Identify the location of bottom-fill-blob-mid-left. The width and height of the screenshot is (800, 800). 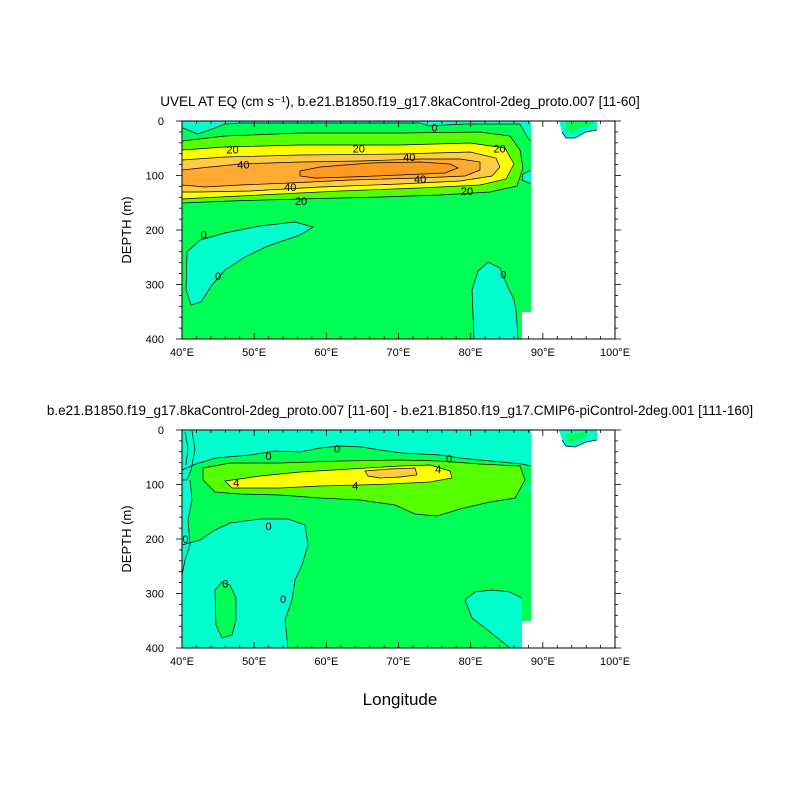
(245, 583).